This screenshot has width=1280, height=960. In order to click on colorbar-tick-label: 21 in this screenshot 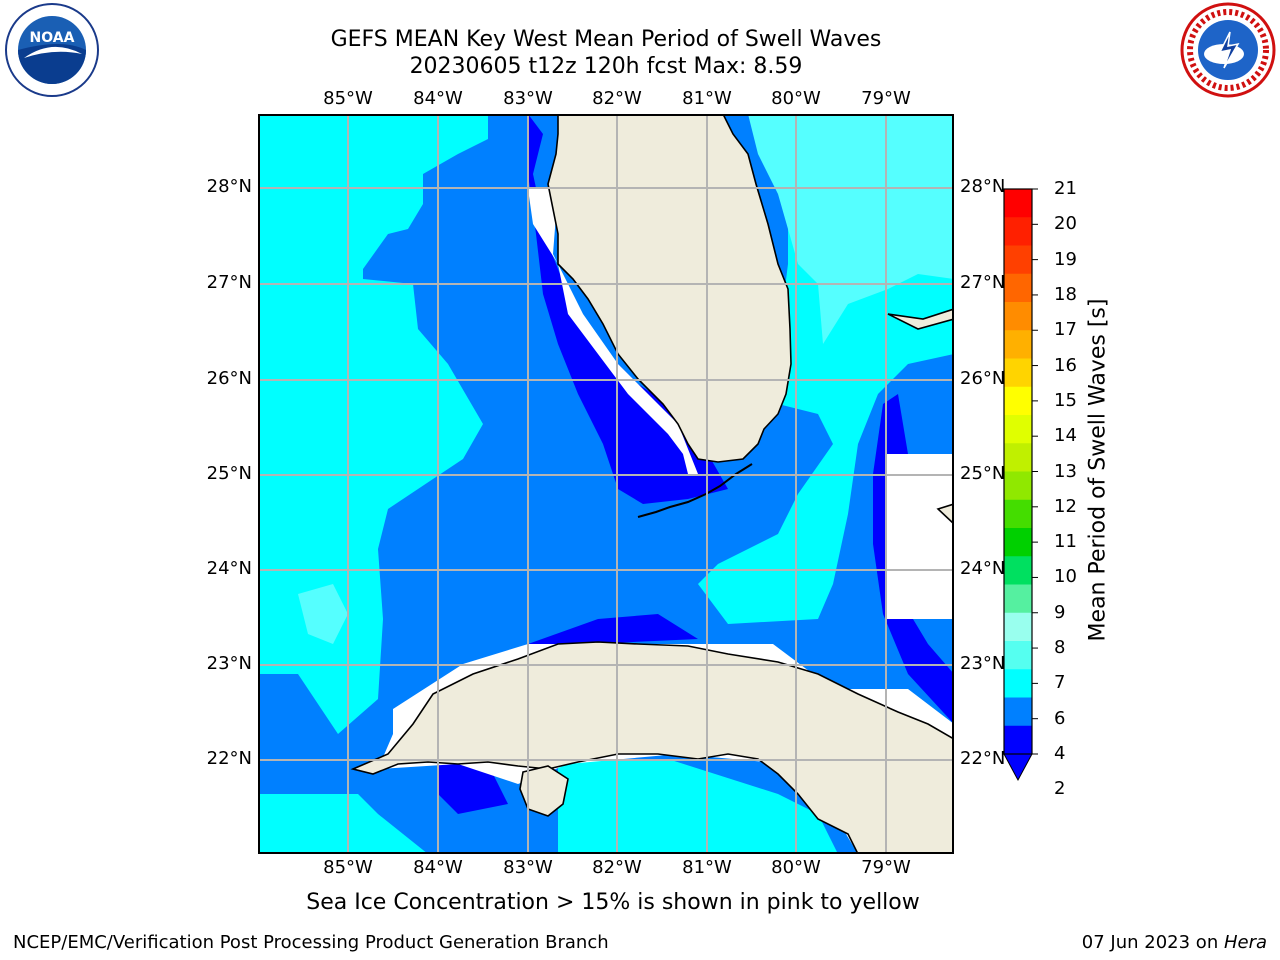, I will do `click(1065, 188)`.